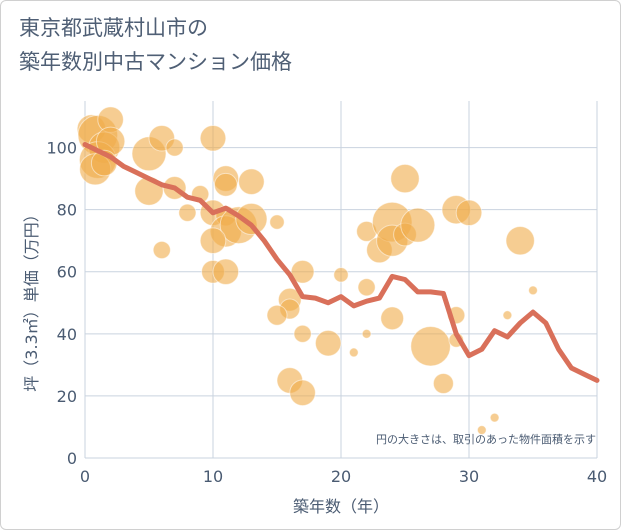 This screenshot has width=621, height=530. What do you see at coordinates (597, 476) in the screenshot?
I see `x-tick-label: 40` at bounding box center [597, 476].